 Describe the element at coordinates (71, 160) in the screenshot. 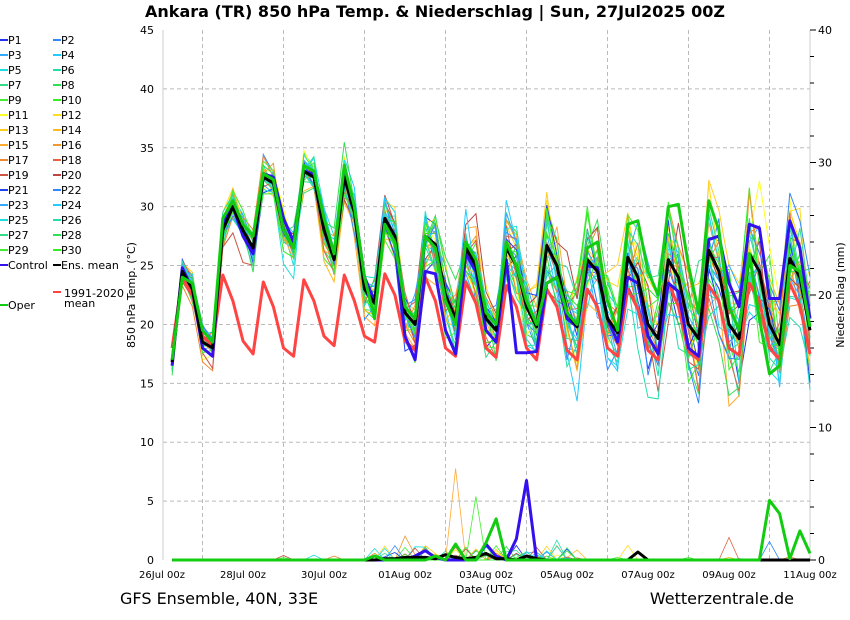

I see `legend-label: P18` at that location.